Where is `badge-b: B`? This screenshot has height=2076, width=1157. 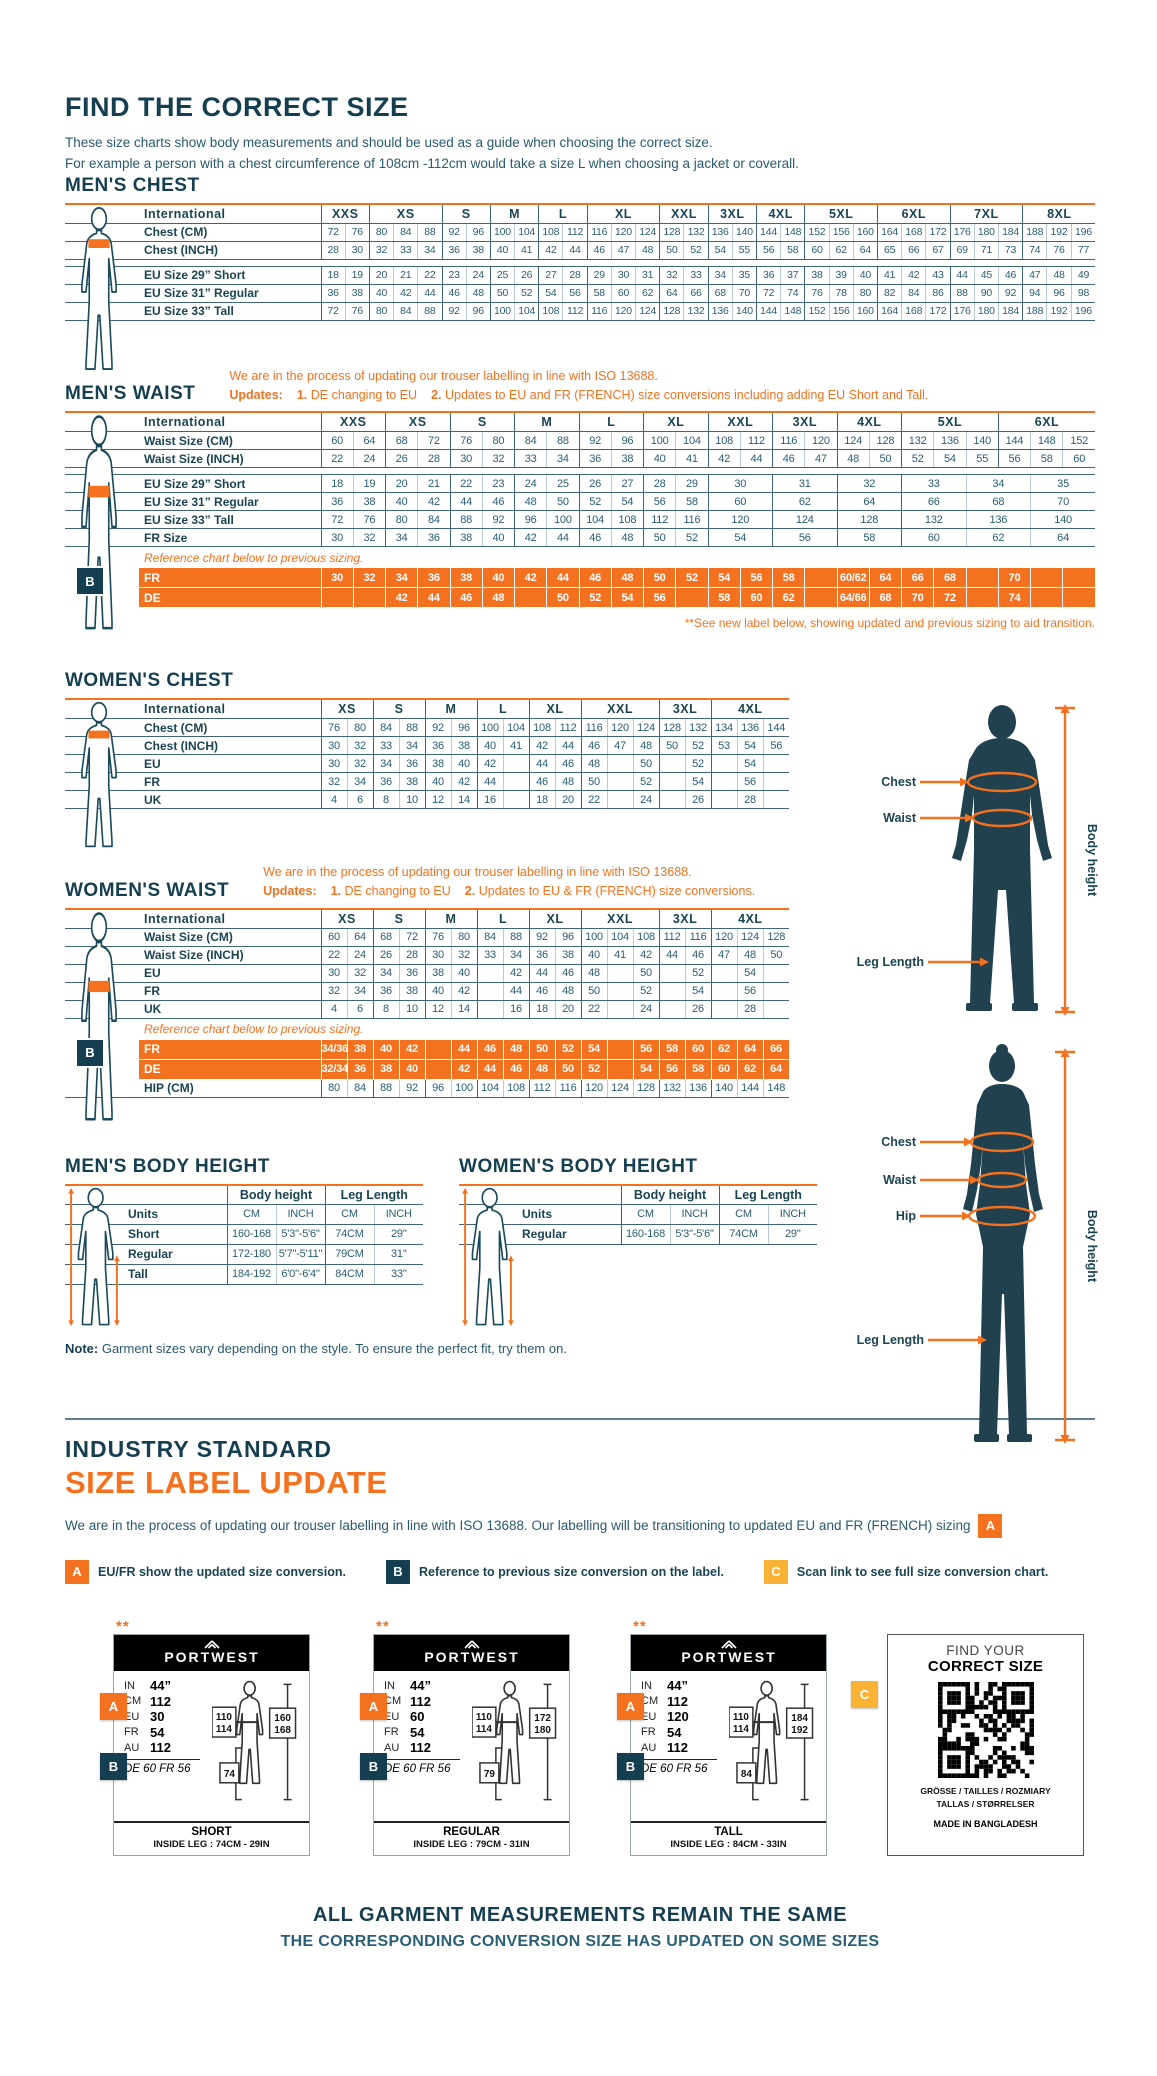 badge-b: B is located at coordinates (113, 1766).